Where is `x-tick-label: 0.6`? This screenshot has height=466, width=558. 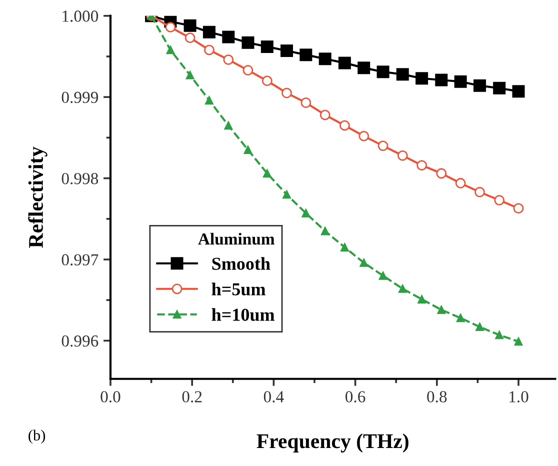 x-tick-label: 0.6 is located at coordinates (356, 396).